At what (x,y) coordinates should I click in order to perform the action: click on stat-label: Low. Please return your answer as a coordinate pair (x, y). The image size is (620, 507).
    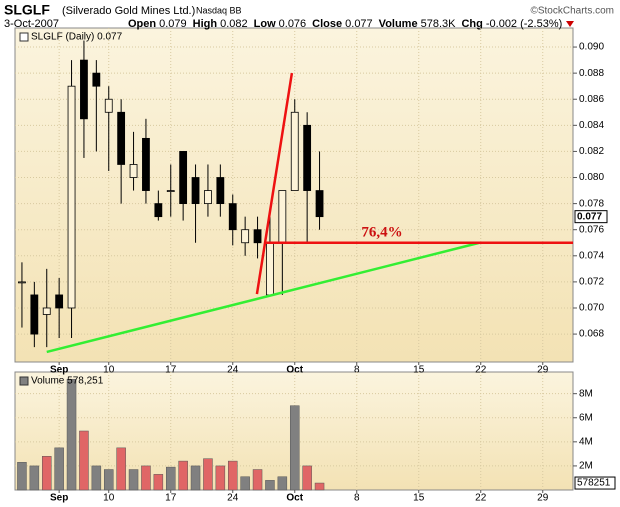
    Looking at the image, I should click on (265, 24).